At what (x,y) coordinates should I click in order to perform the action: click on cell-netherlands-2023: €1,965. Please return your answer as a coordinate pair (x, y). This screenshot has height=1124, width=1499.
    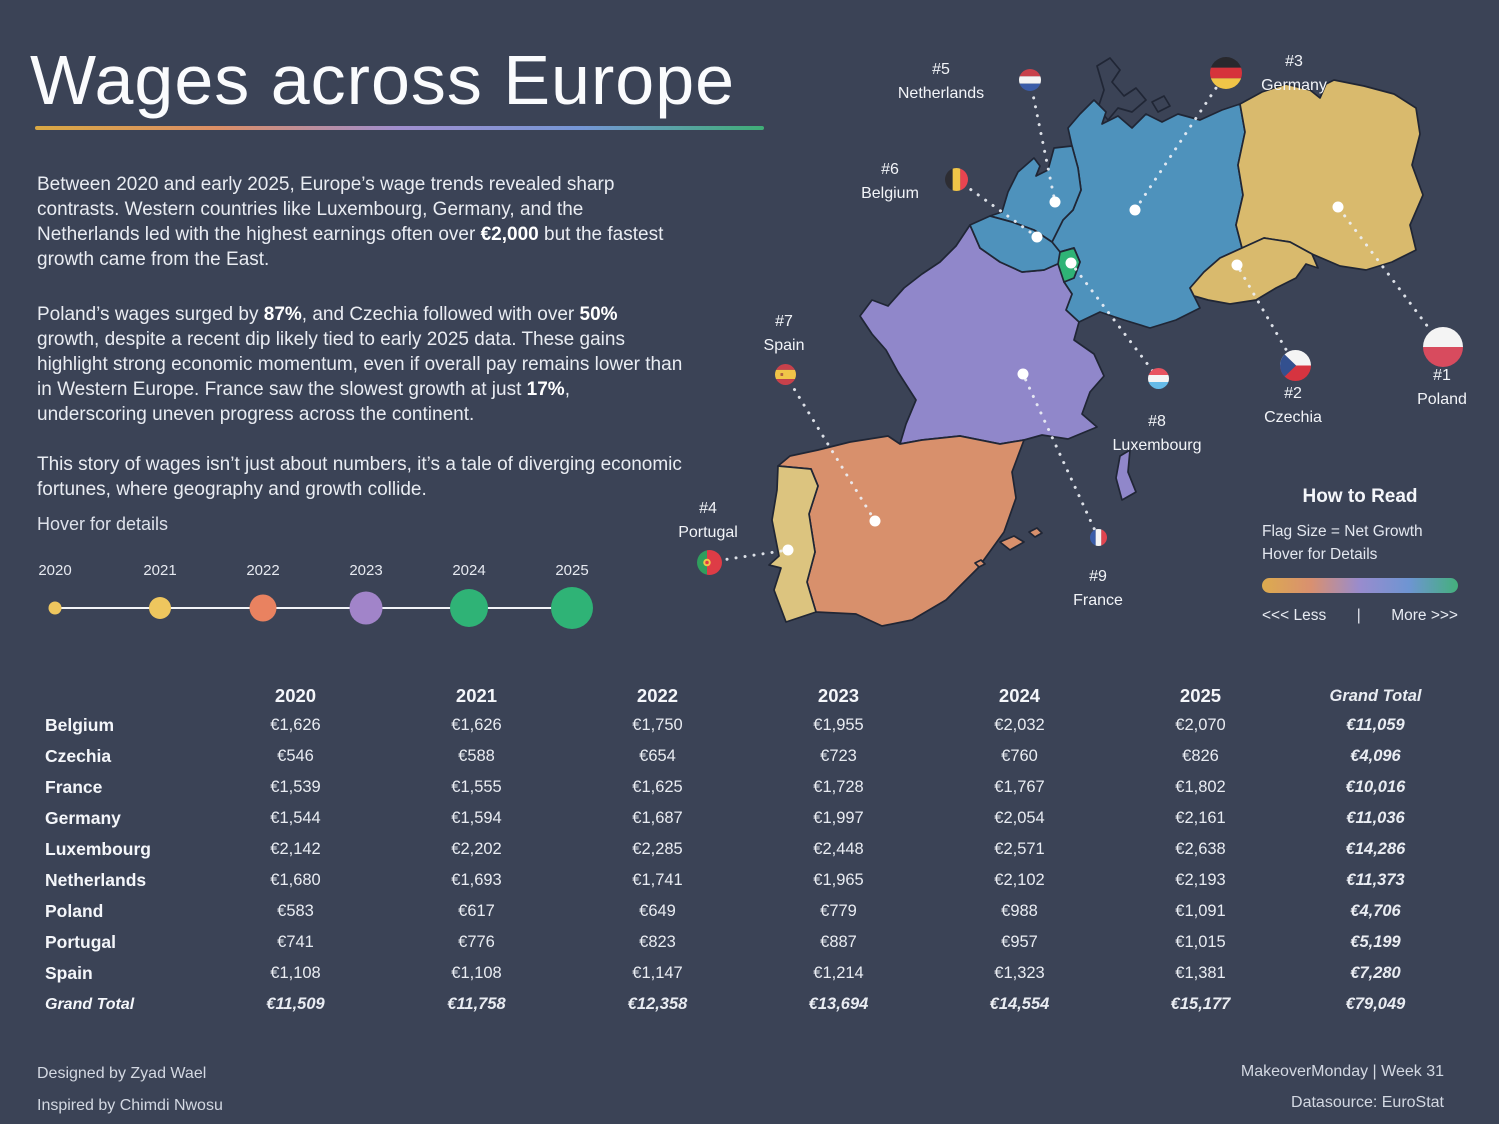
    Looking at the image, I should click on (838, 880).